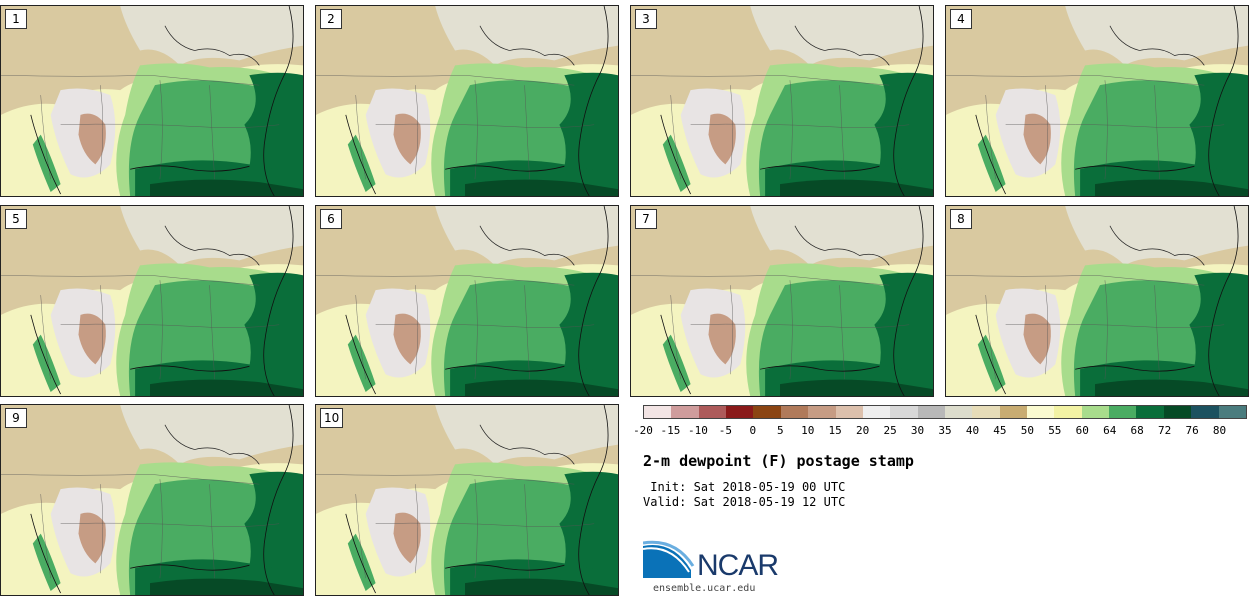 Image resolution: width=1260 pixels, height=597 pixels. I want to click on site-url: ensemble.ucar.edu, so click(704, 588).